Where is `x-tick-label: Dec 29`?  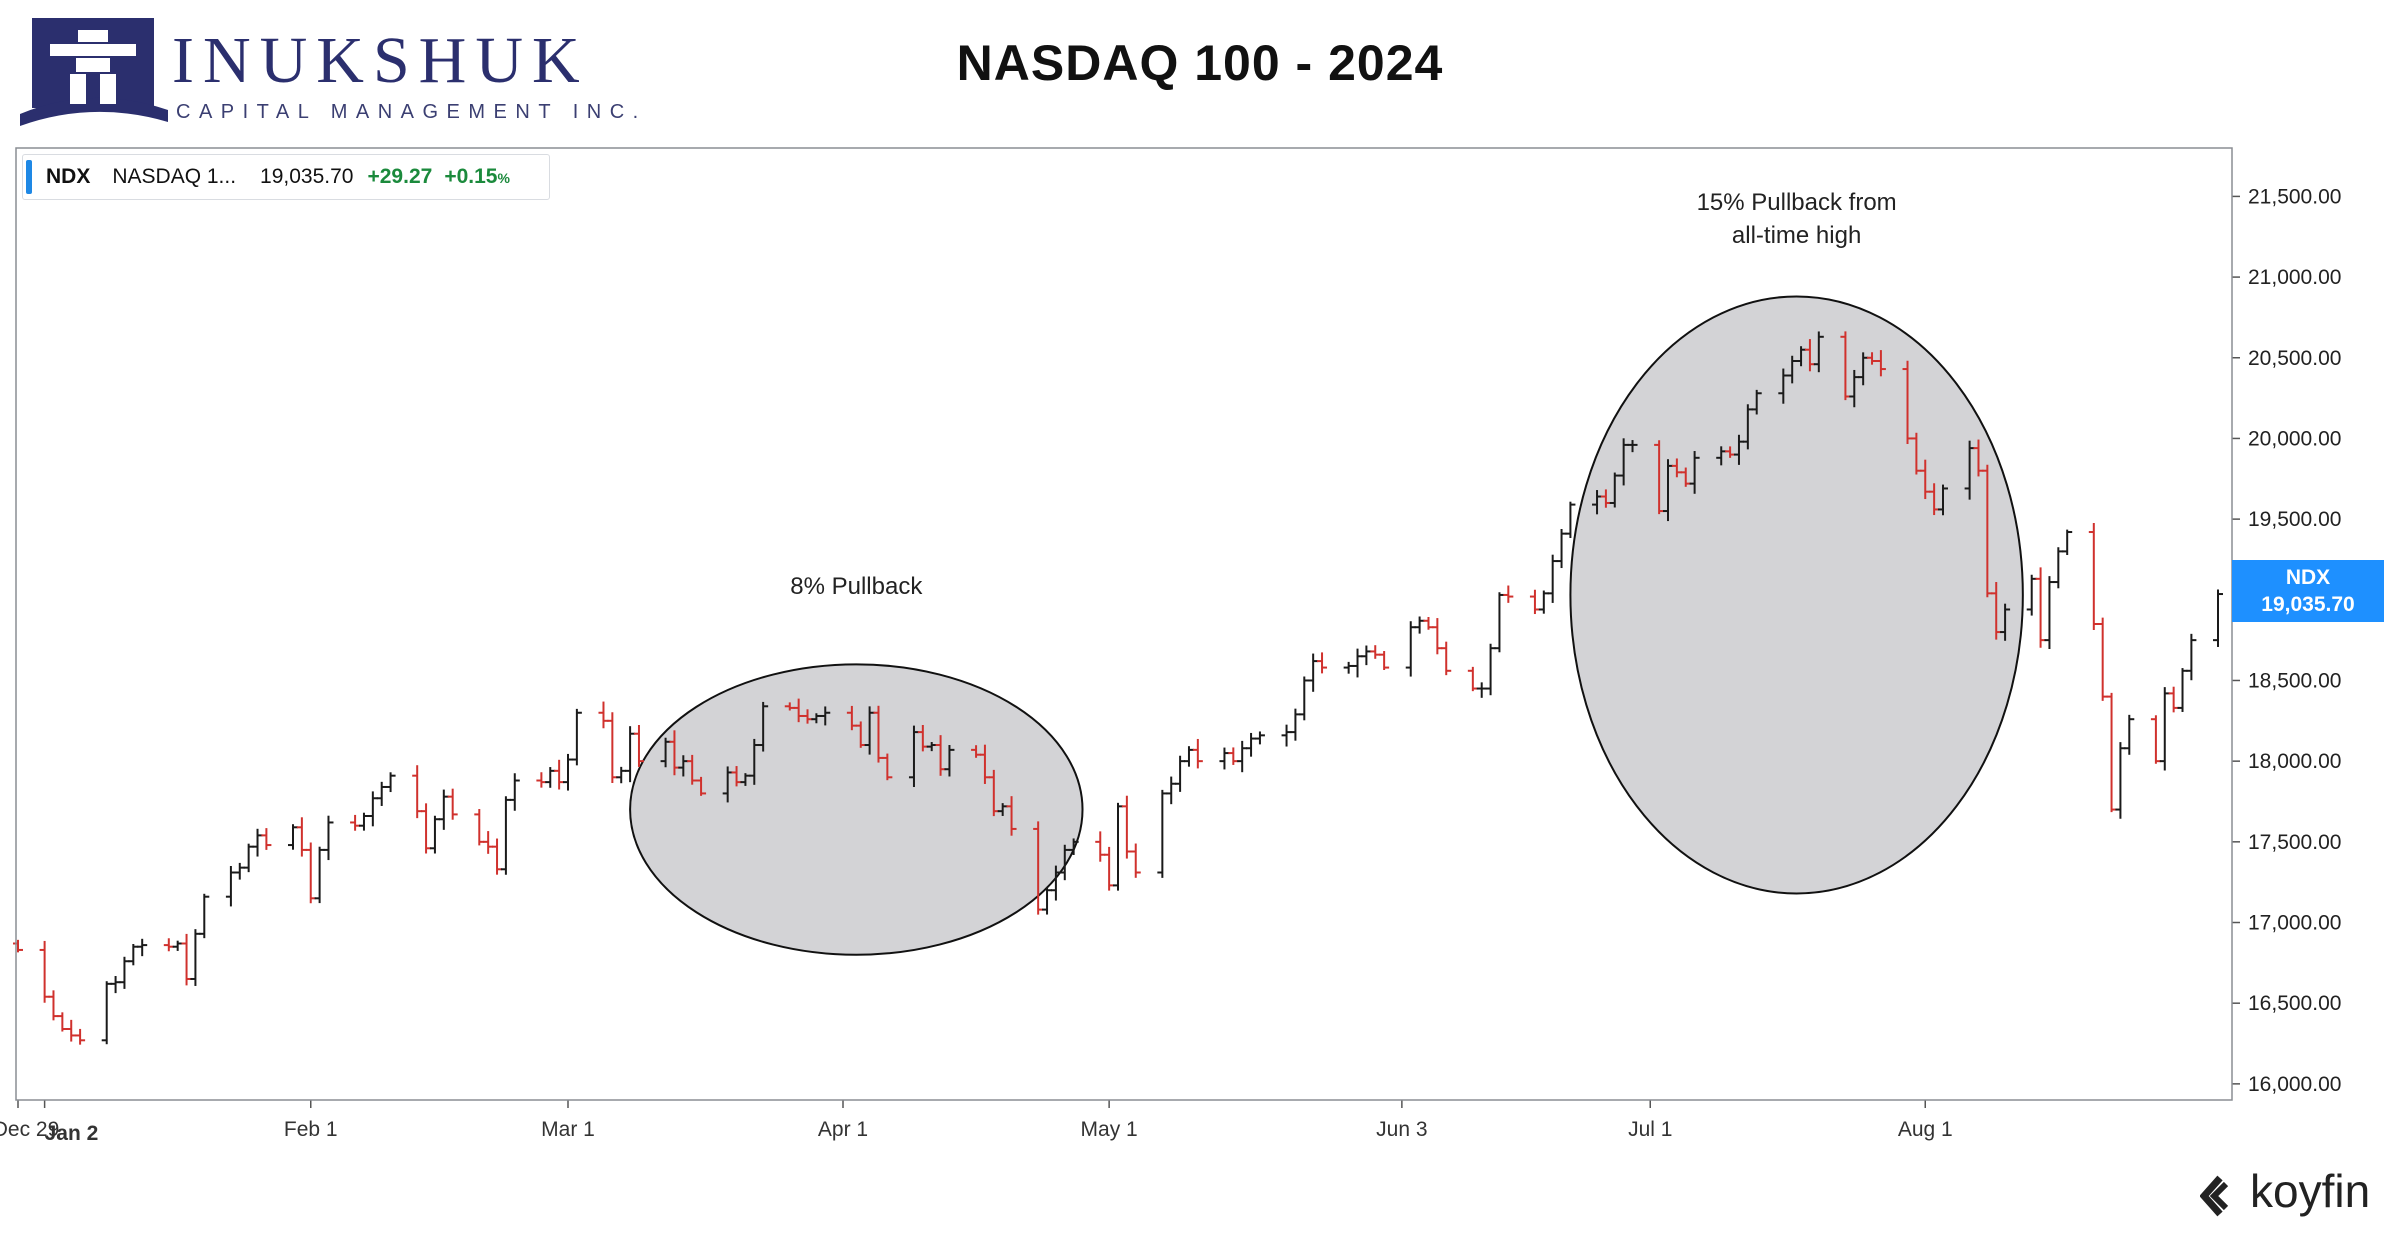
x-tick-label: Dec 29 is located at coordinates (29, 1129).